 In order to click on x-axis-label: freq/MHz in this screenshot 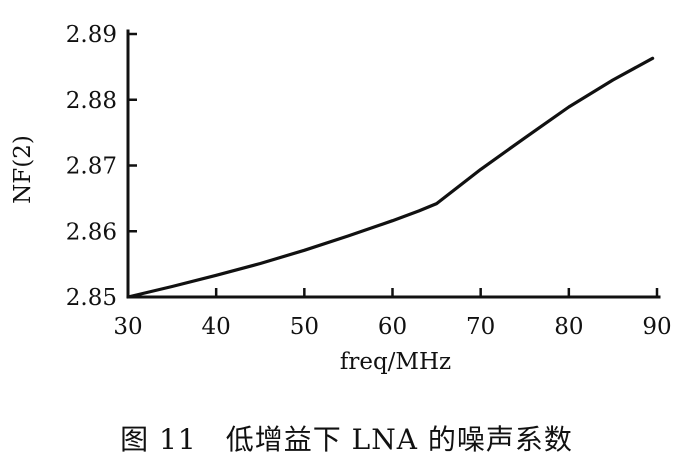, I will do `click(395, 362)`.